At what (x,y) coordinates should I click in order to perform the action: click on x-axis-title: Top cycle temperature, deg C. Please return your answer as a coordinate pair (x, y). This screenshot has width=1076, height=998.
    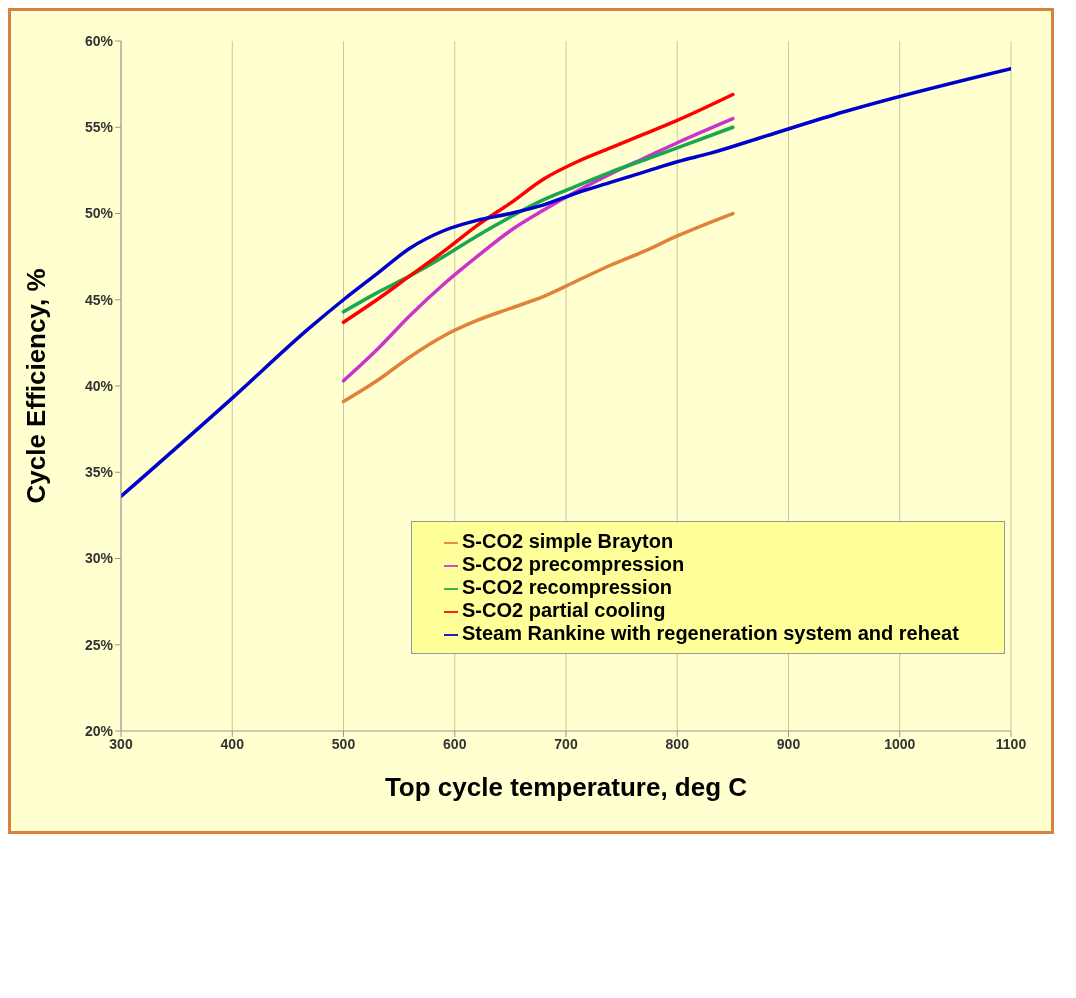
    Looking at the image, I should click on (566, 787).